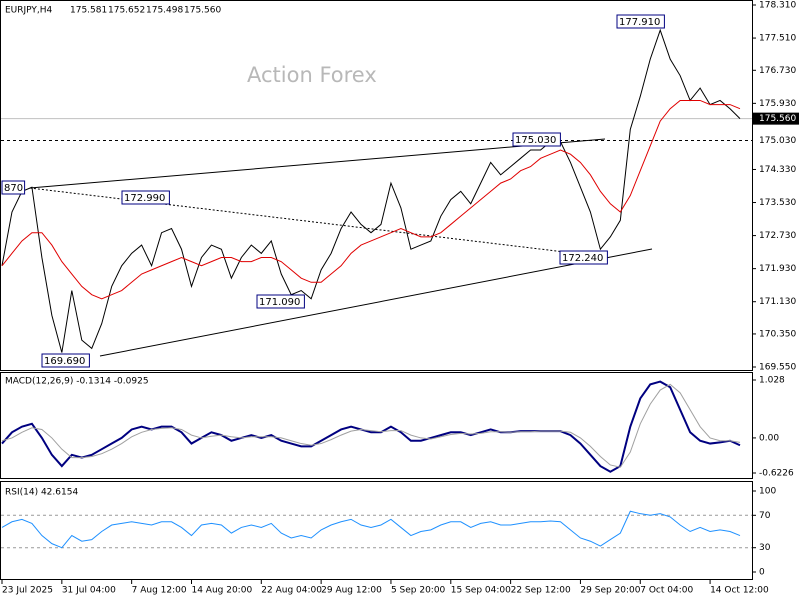 Image resolution: width=800 pixels, height=604 pixels. What do you see at coordinates (541, 591) in the screenshot?
I see `x-tick-label: 22 Sep 12:00` at bounding box center [541, 591].